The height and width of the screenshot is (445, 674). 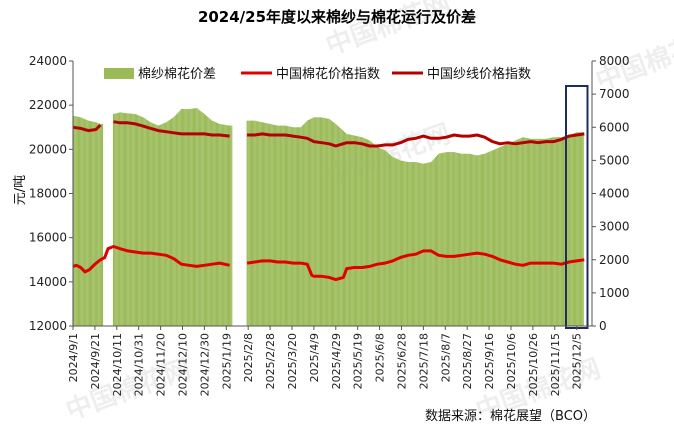 I want to click on x-tick-label: 2025/6/8, so click(x=380, y=357).